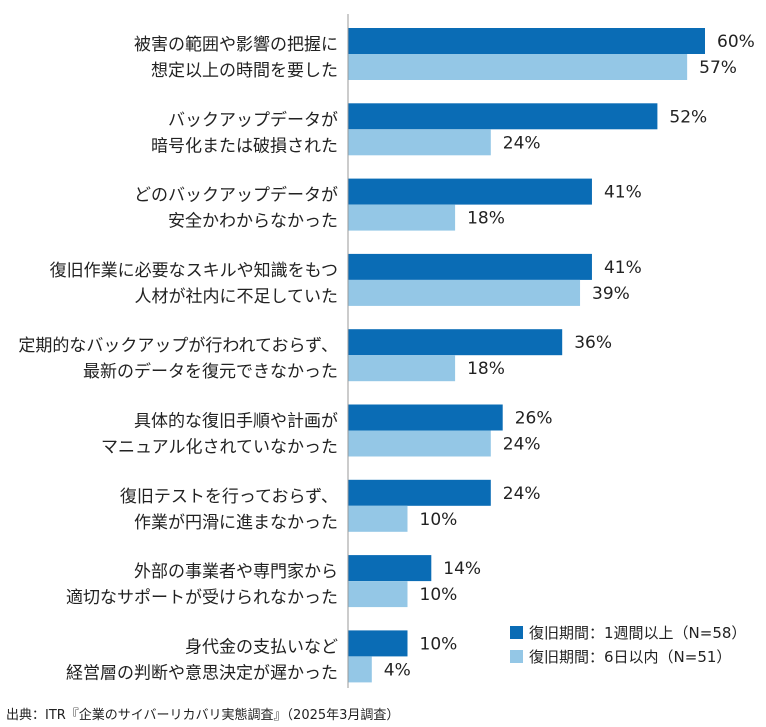 The height and width of the screenshot is (727, 766). Describe the element at coordinates (236, 58) in the screenshot. I see `category-label: 被害の範囲や影響の把握に想定以上の時間を要した` at that location.